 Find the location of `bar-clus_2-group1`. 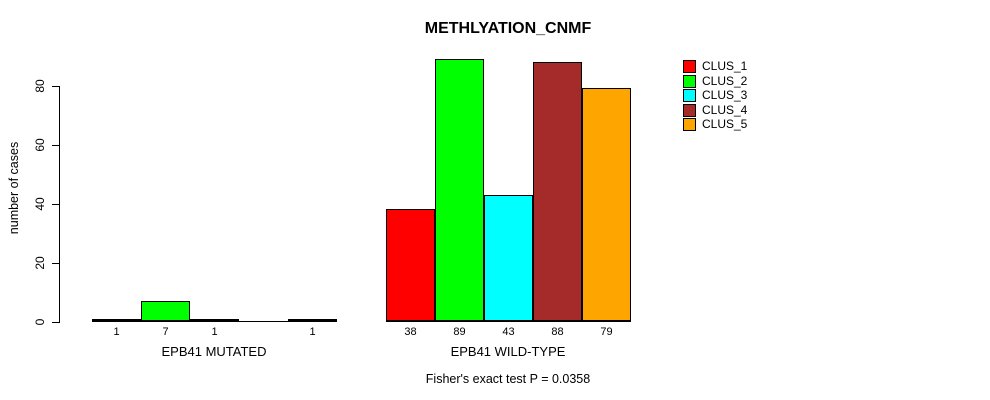

bar-clus_2-group1 is located at coordinates (165, 311).